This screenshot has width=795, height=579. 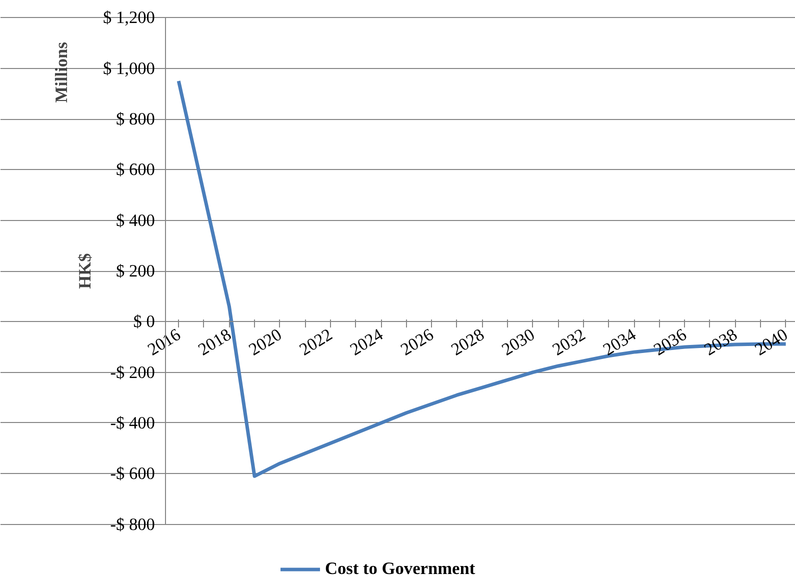 What do you see at coordinates (266, 342) in the screenshot?
I see `x-tick-label: 2020` at bounding box center [266, 342].